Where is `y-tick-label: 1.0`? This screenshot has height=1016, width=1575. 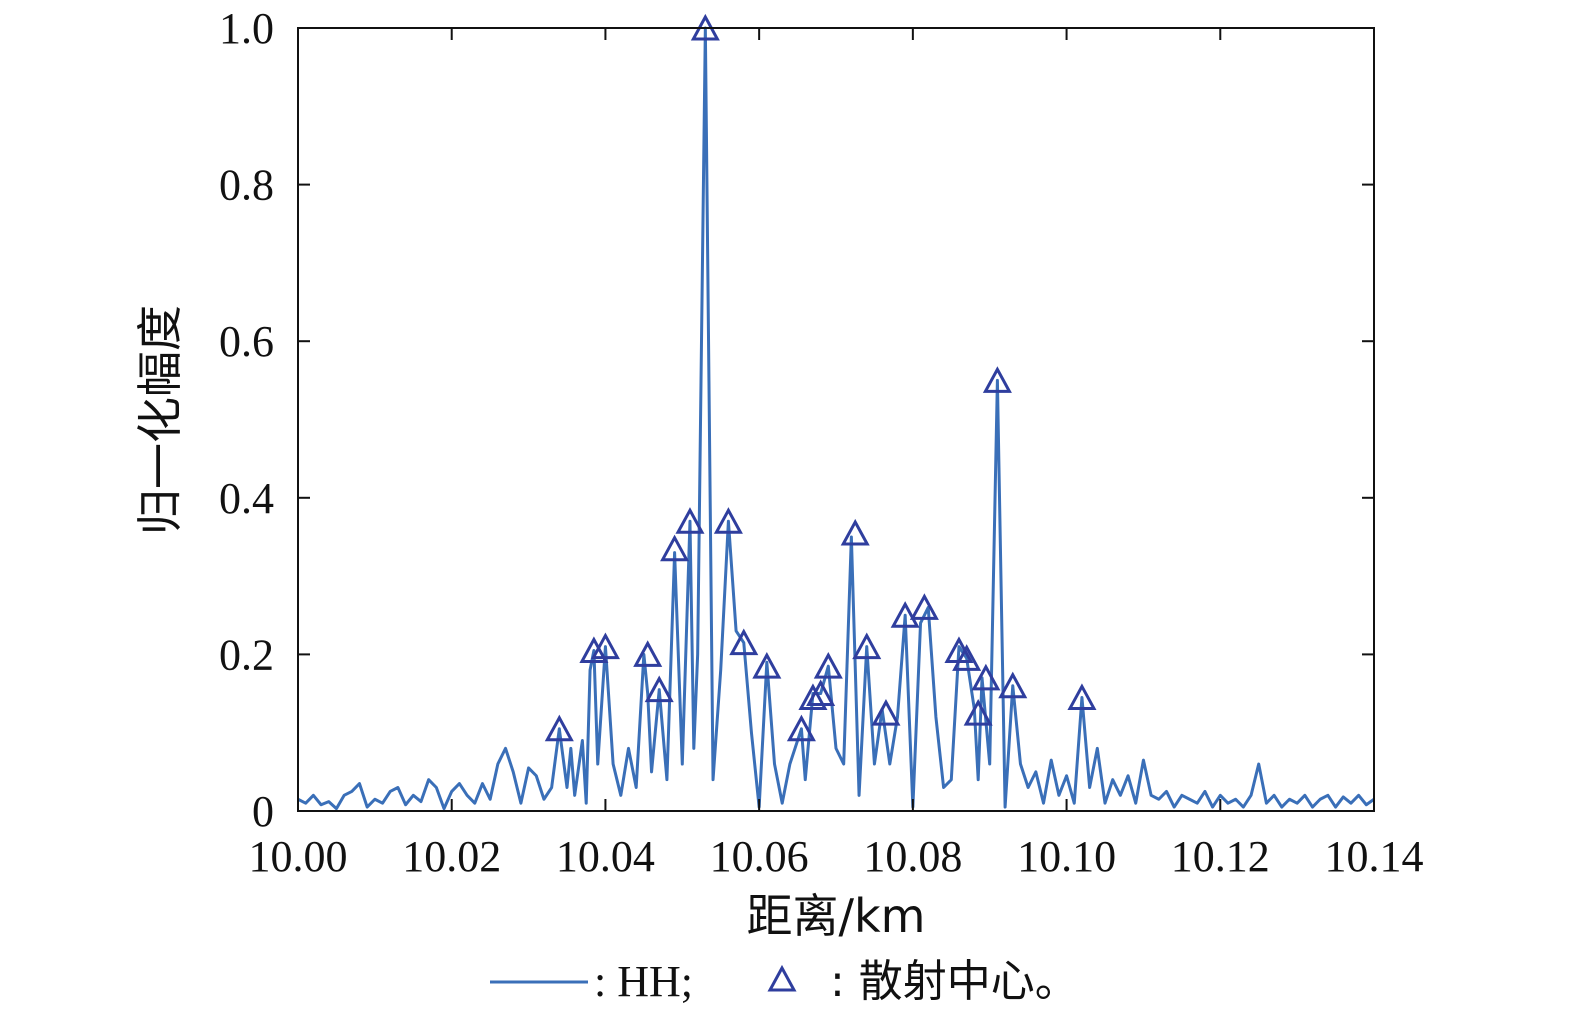 y-tick-label: 1.0 is located at coordinates (246, 28).